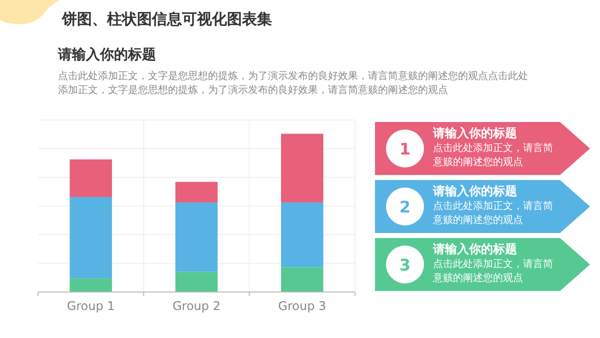 The image size is (600, 338). Describe the element at coordinates (167, 19) in the screenshot. I see `chart-title: 饼图、柱状图信息可视化图表集` at that location.